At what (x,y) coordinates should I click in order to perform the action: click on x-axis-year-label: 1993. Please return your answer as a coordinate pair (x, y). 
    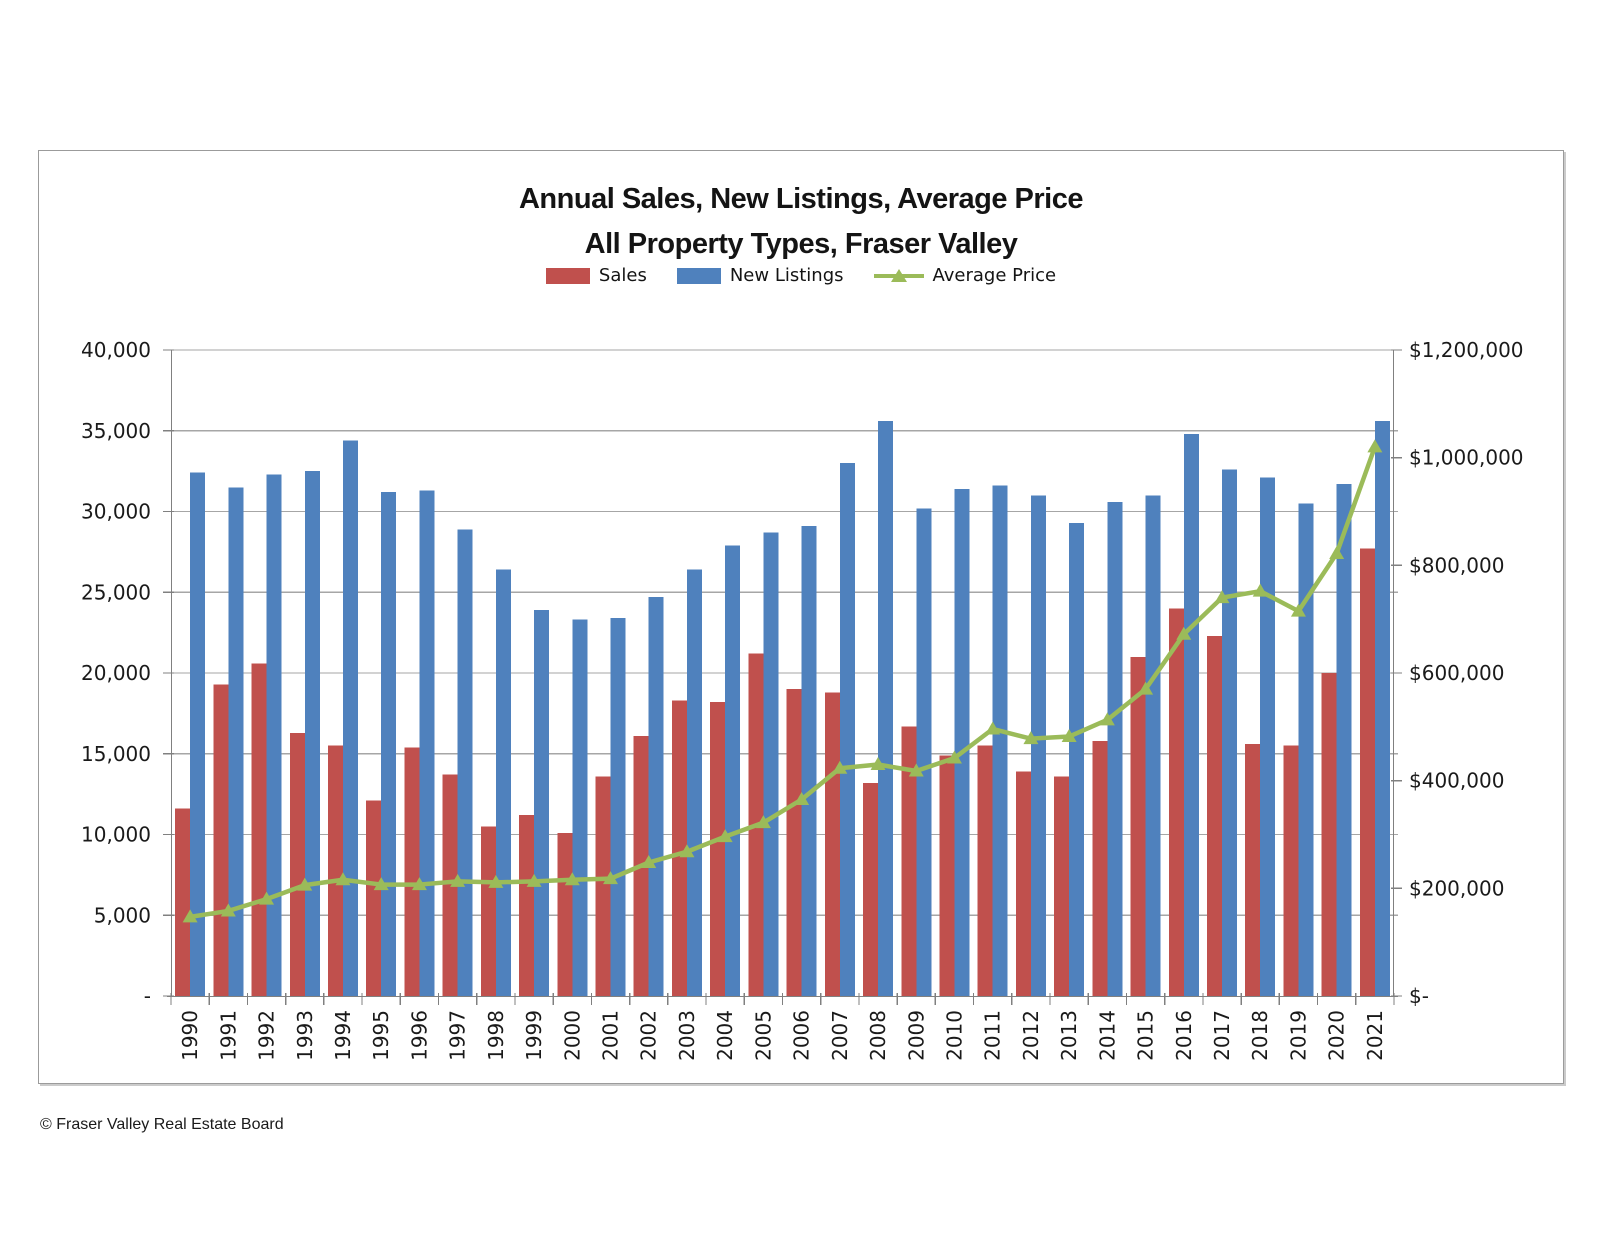
    Looking at the image, I should click on (305, 1035).